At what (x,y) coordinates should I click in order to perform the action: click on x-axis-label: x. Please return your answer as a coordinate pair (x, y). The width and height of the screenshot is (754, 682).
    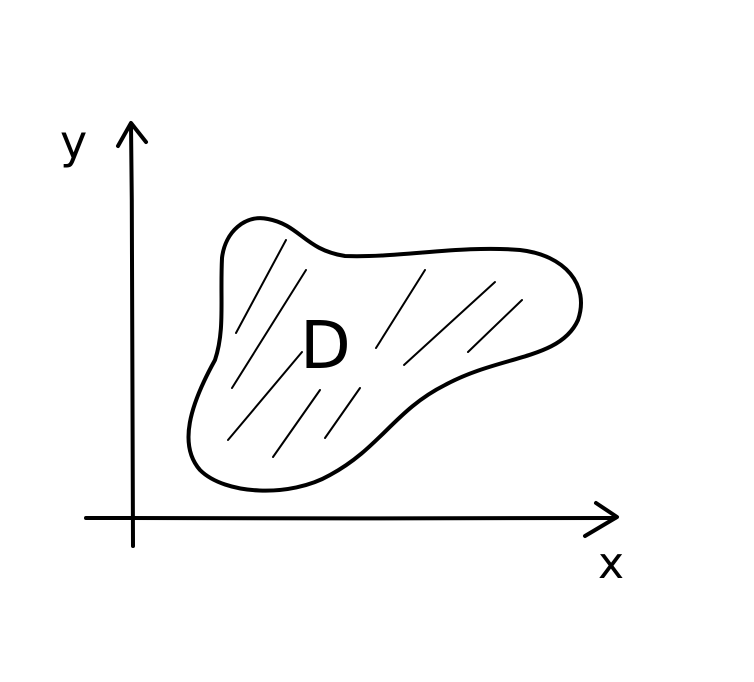
    Looking at the image, I should click on (611, 563).